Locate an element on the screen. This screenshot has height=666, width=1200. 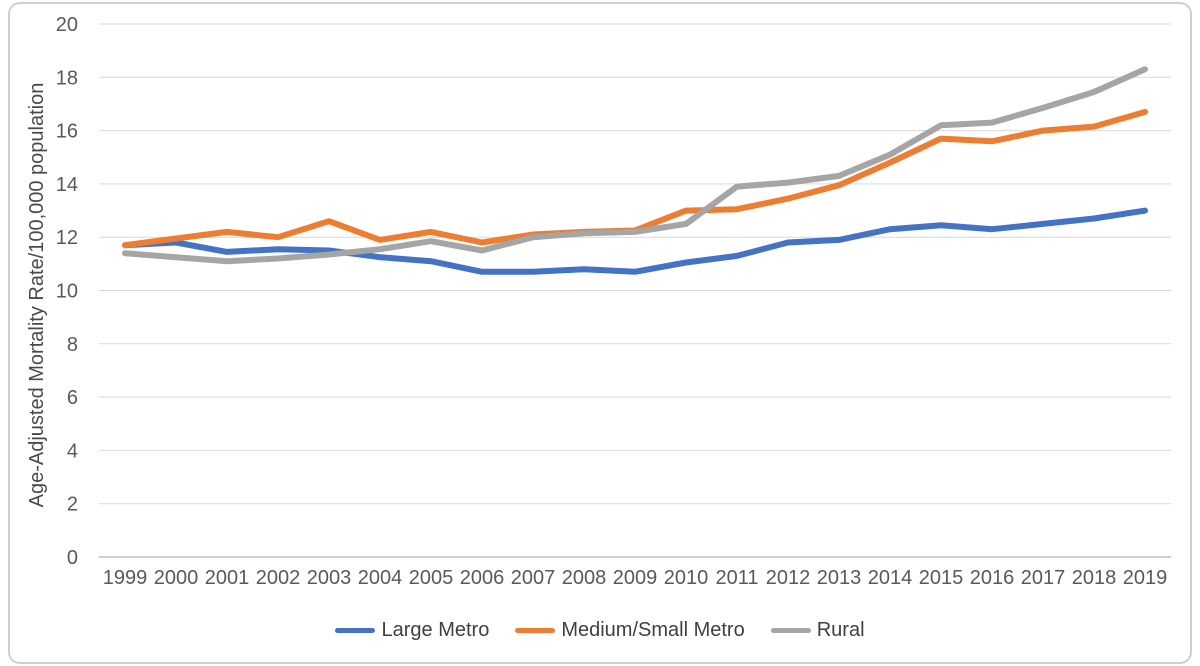
x-tick-label-2012: 2012 is located at coordinates (788, 578).